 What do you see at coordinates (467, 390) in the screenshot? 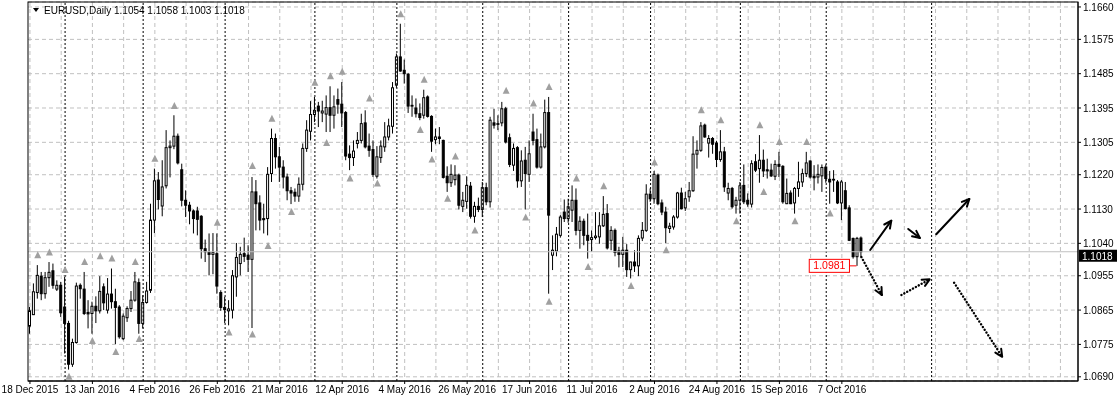
I see `x-tick-label: 26 May 2016` at bounding box center [467, 390].